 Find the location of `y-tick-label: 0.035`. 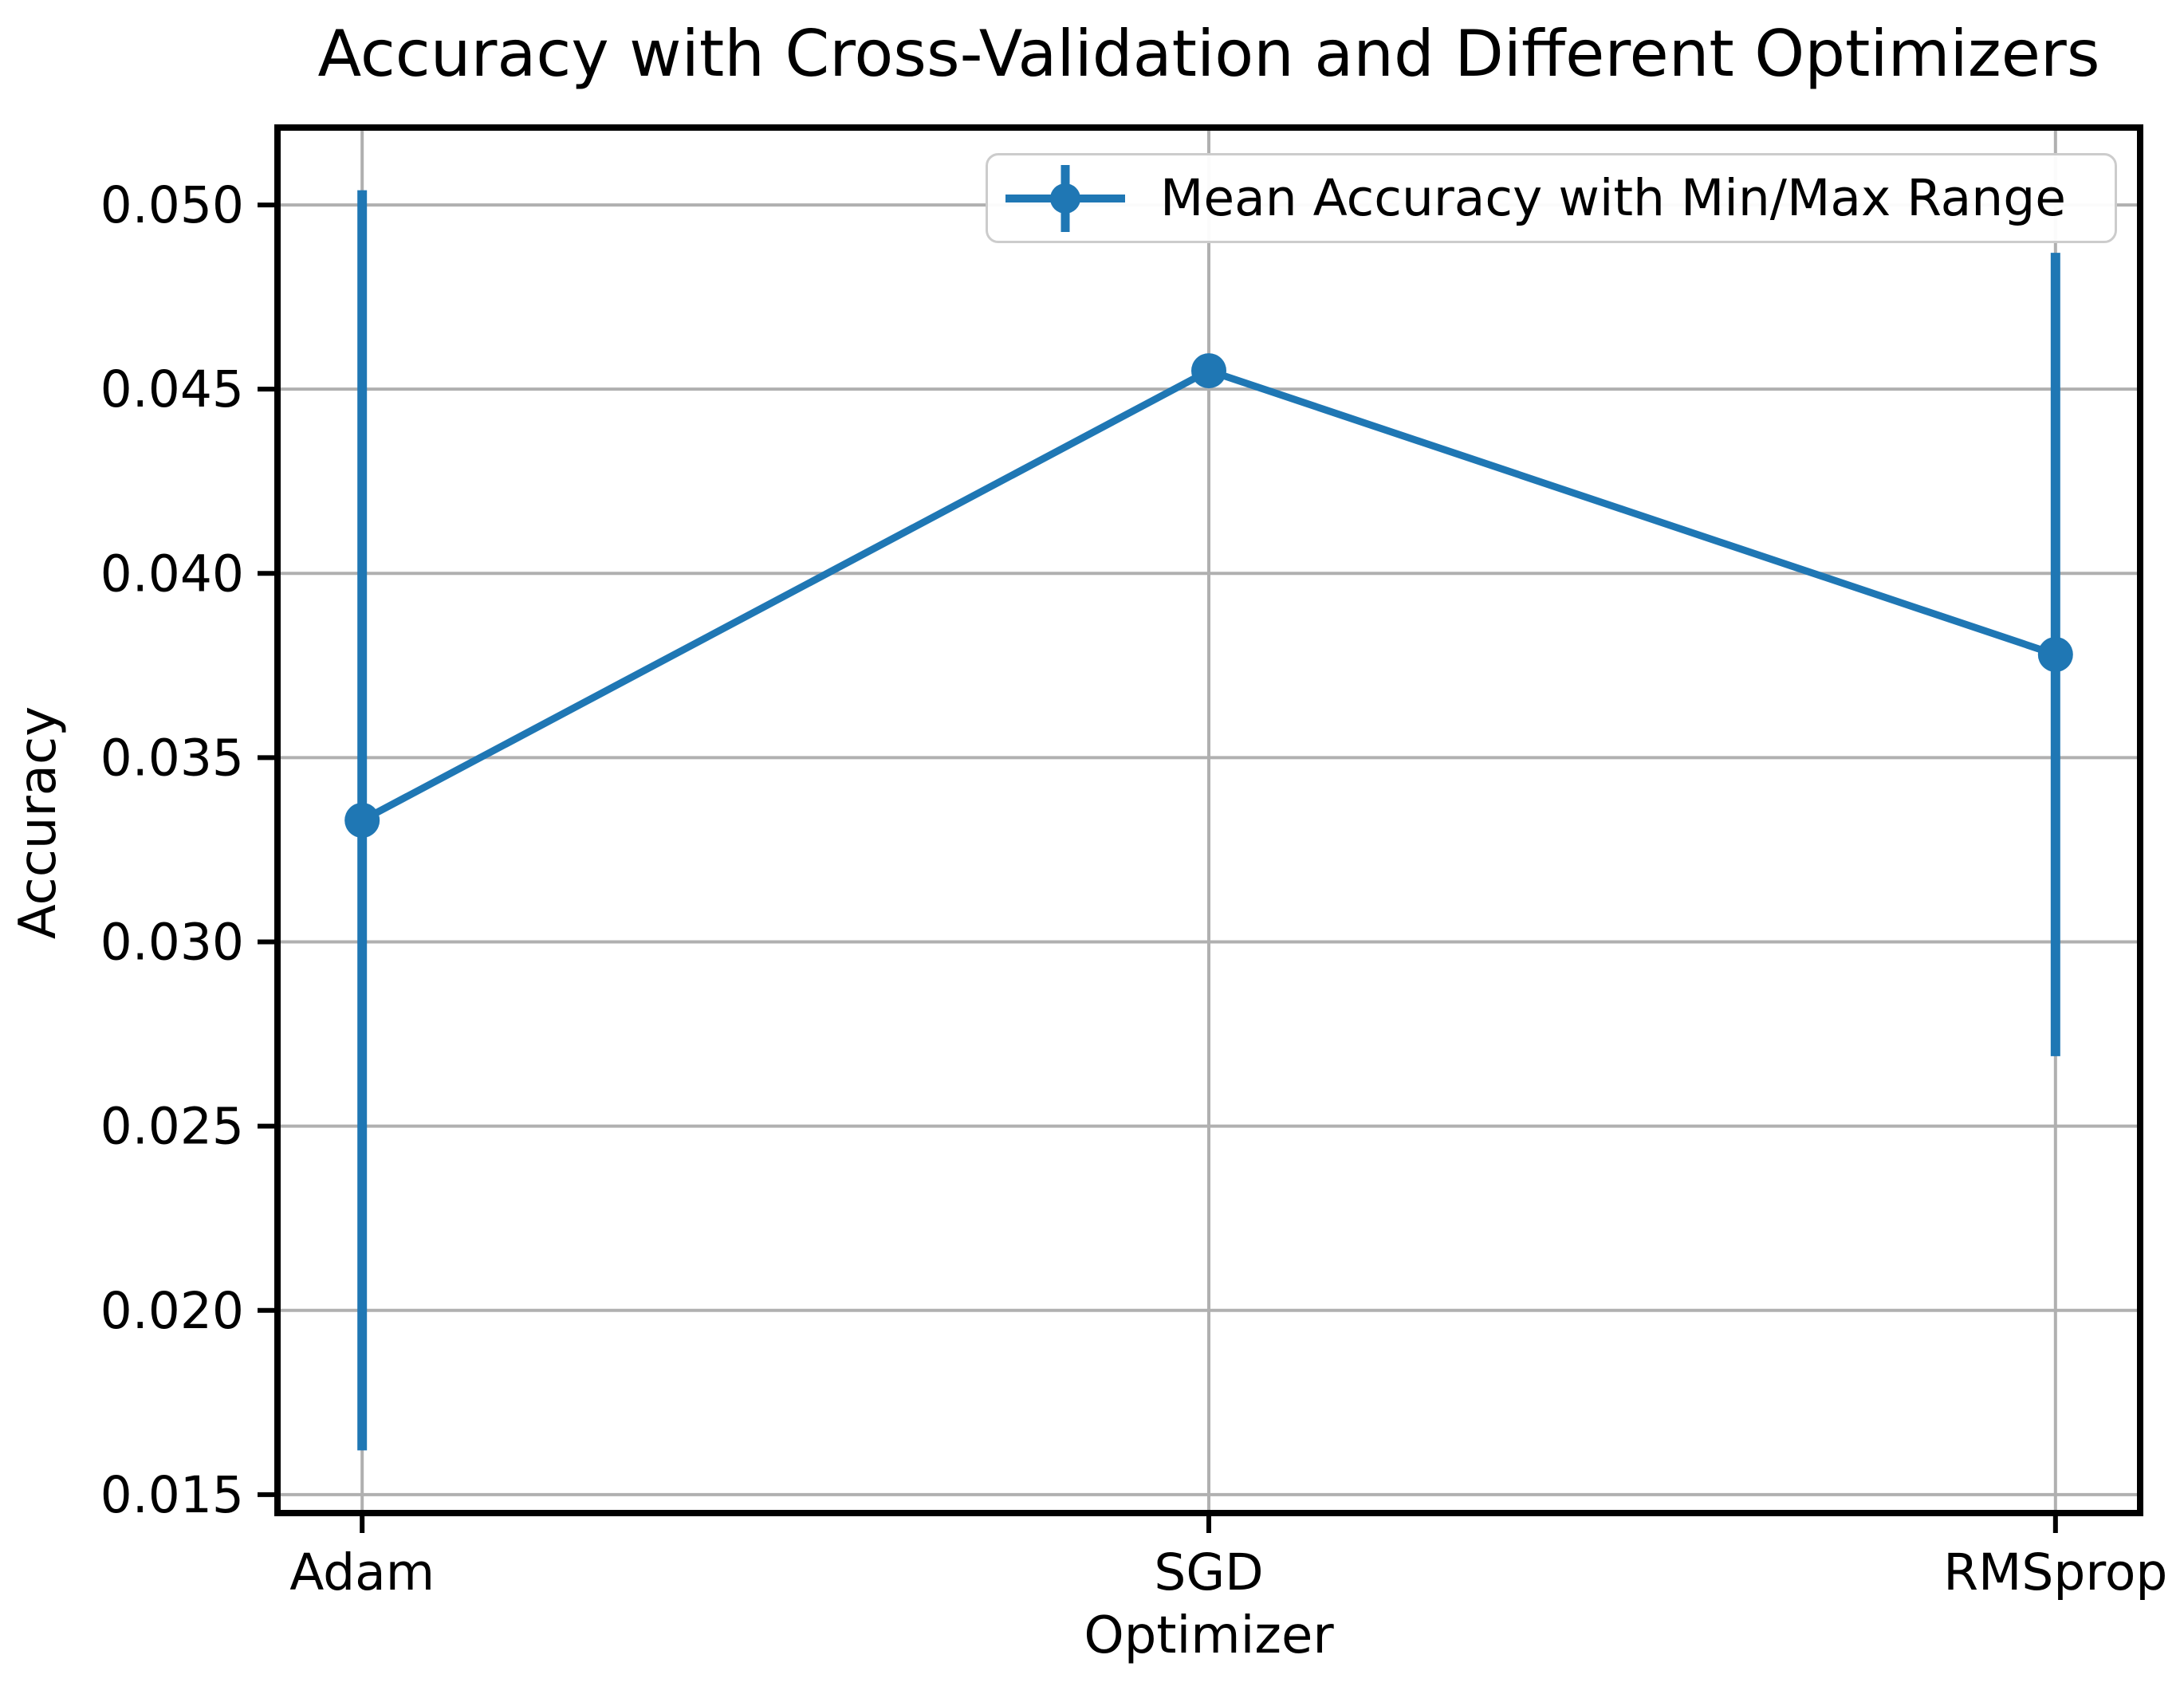

y-tick-label: 0.035 is located at coordinates (172, 758).